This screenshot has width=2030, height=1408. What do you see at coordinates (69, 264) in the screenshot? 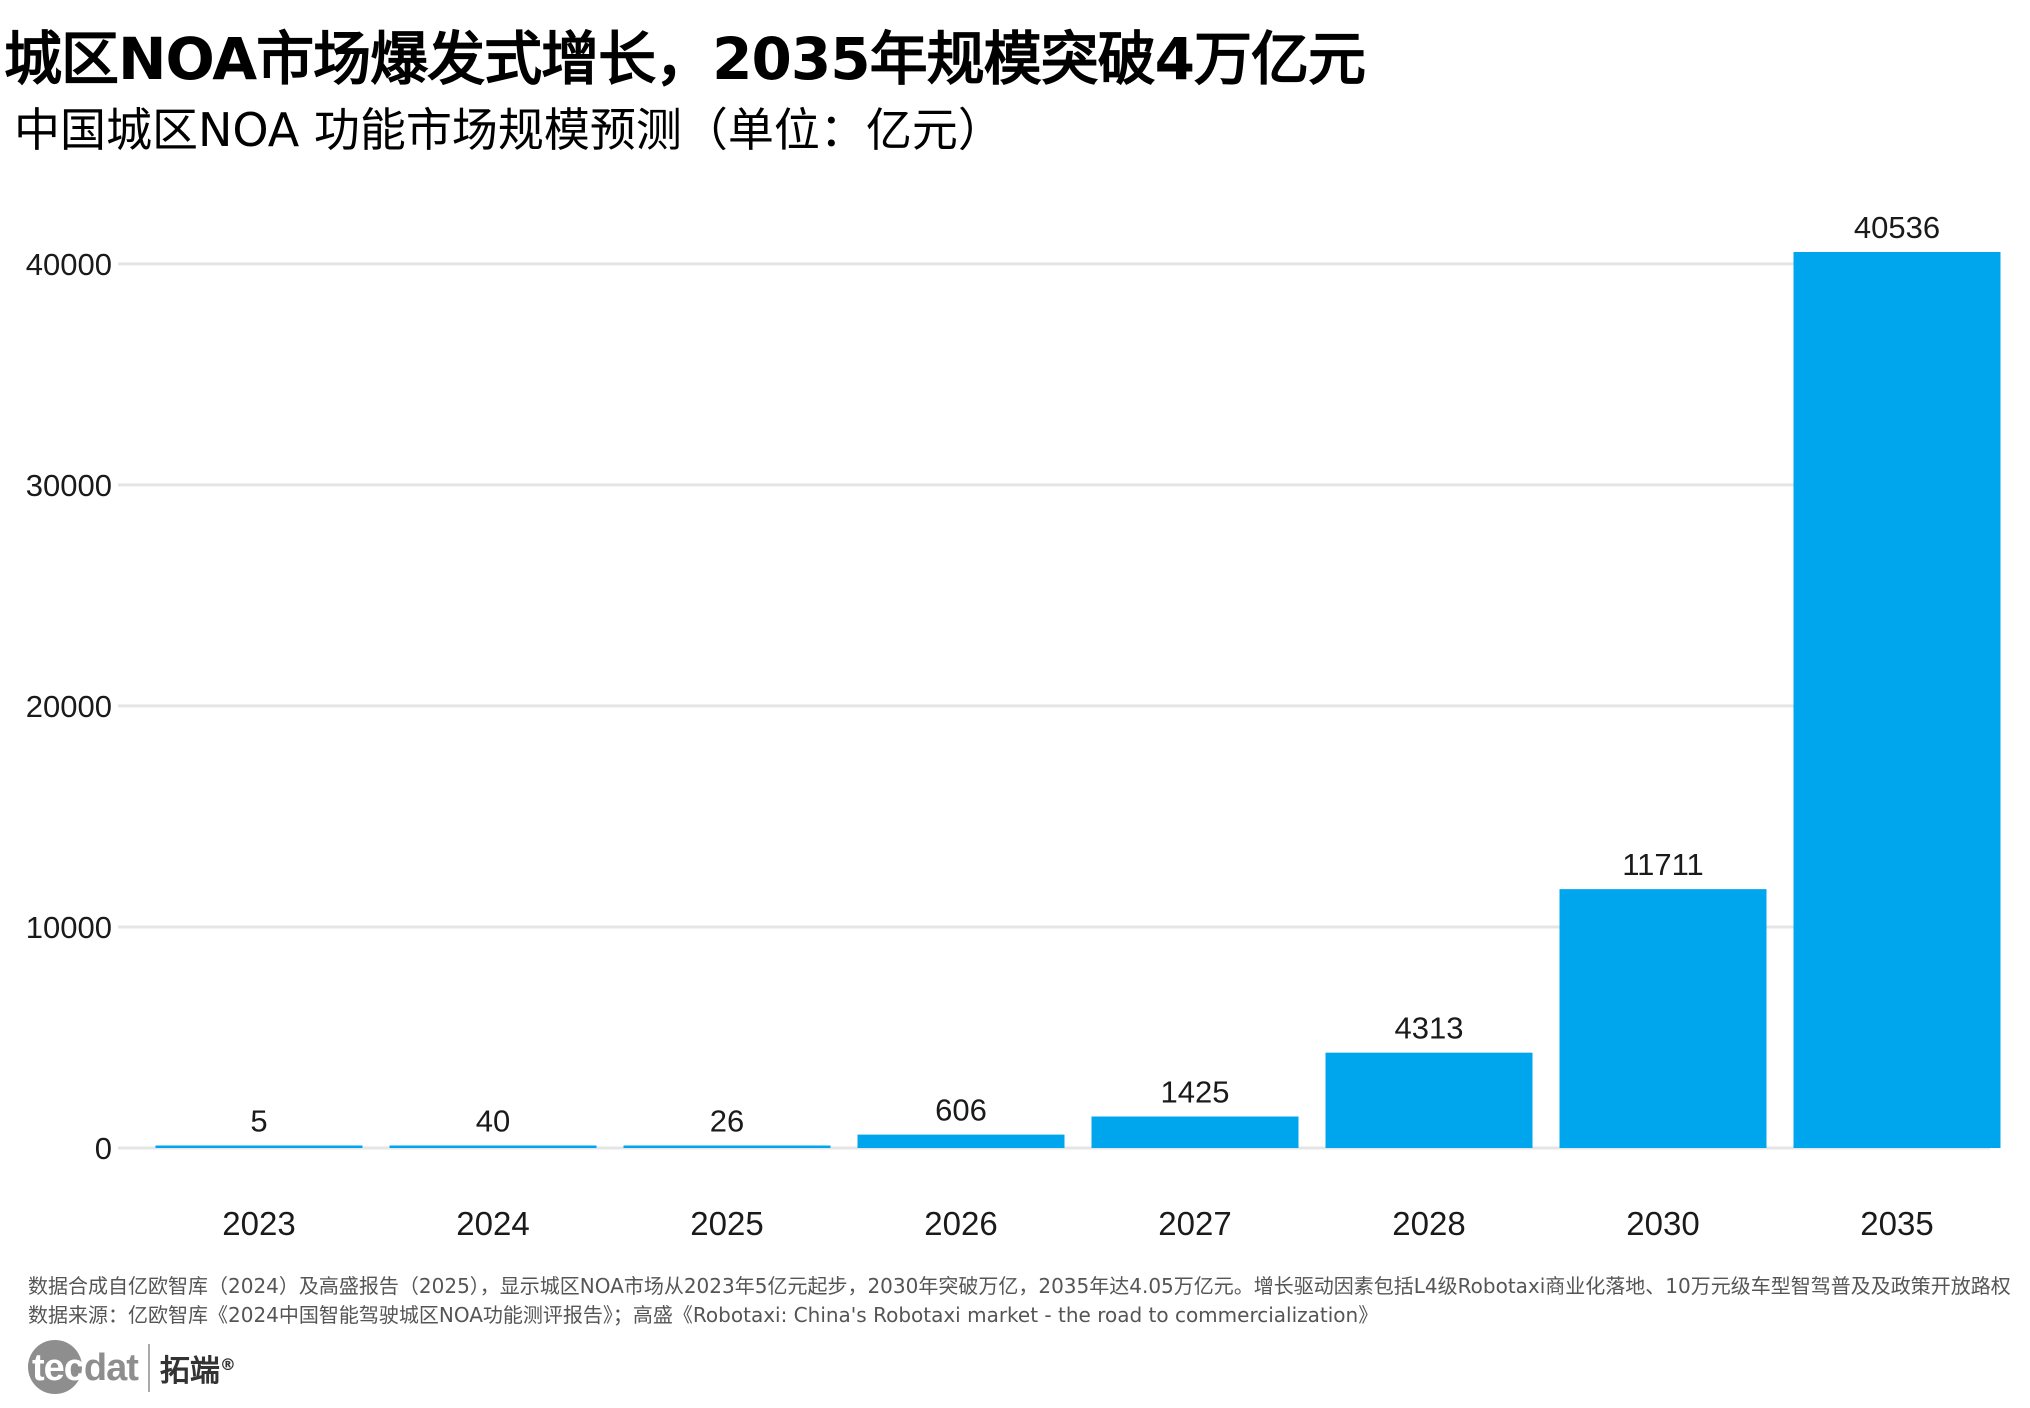
I see `y-tick-label: 40000` at bounding box center [69, 264].